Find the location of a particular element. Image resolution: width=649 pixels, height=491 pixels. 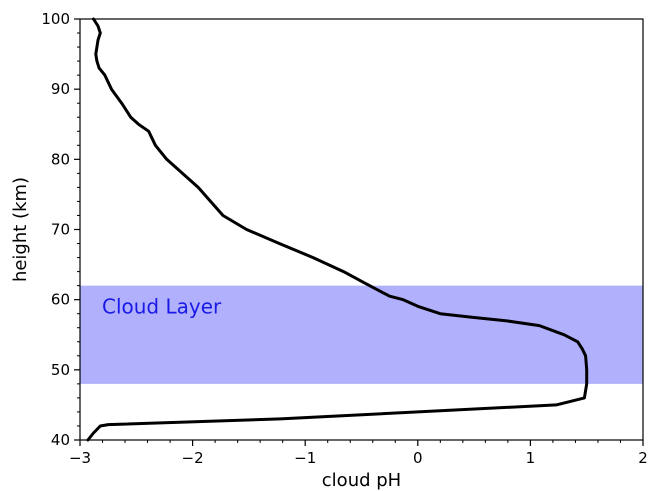

y-tick-label: 40 is located at coordinates (60, 440).